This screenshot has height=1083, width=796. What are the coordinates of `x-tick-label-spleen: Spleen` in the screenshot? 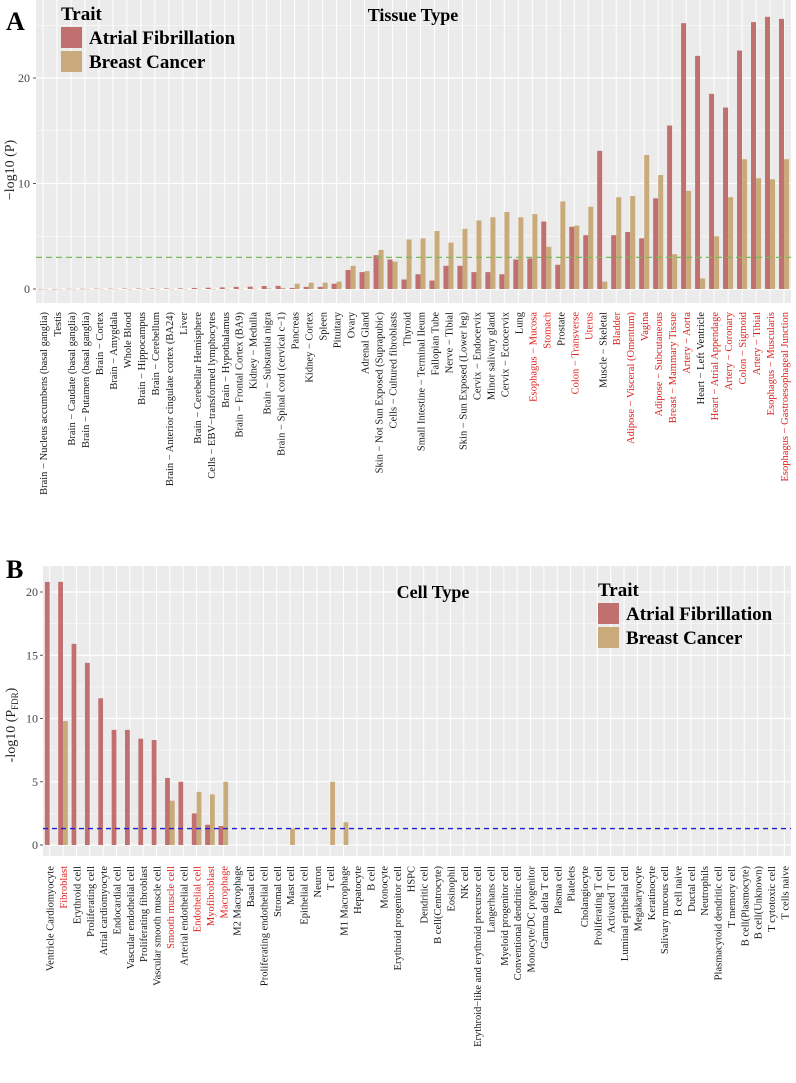 It's located at (324, 325).